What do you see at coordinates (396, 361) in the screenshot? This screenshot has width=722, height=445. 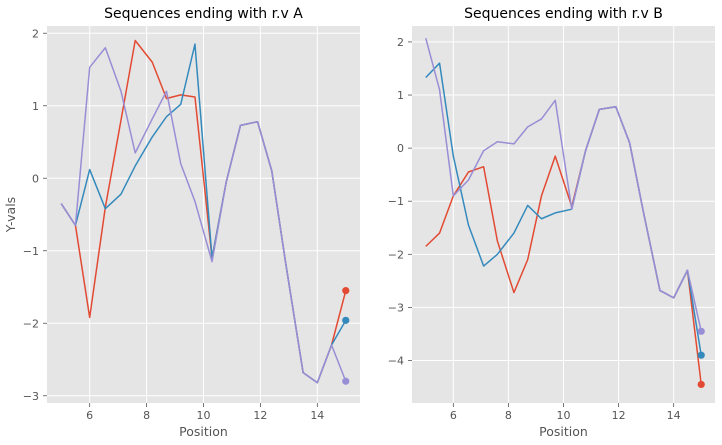 I see `y-tick-label: −4` at bounding box center [396, 361].